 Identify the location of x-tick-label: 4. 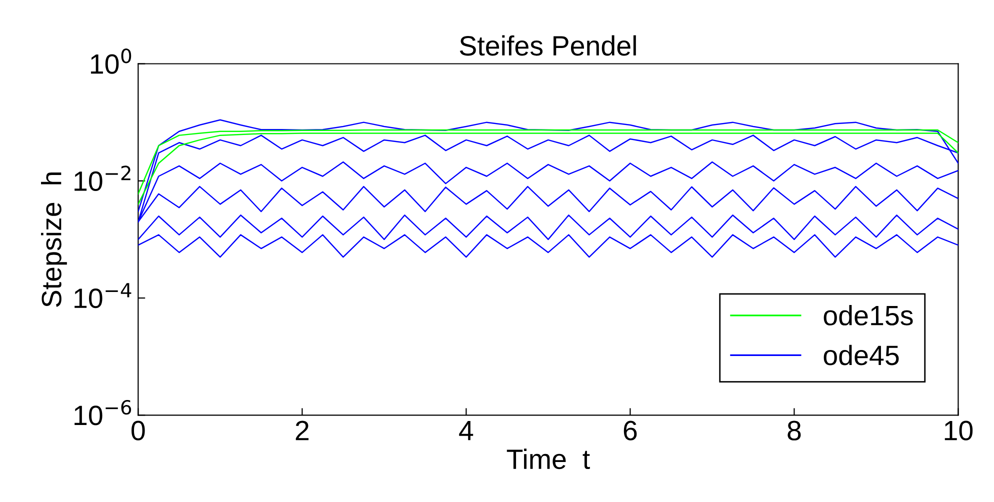
(466, 430).